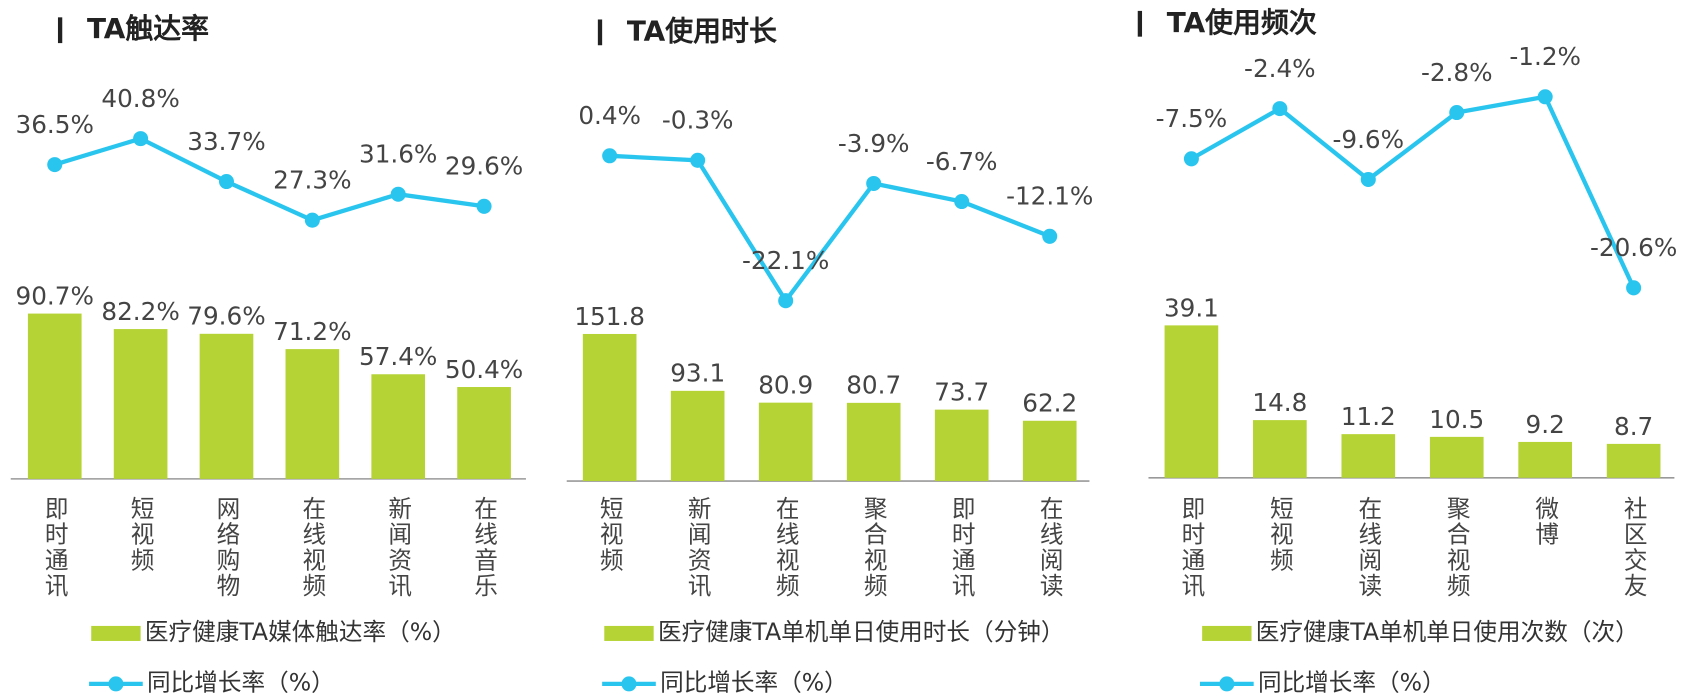 The width and height of the screenshot is (1683, 698). Describe the element at coordinates (312, 180) in the screenshot. I see `line-value-label: 27.3%` at that location.